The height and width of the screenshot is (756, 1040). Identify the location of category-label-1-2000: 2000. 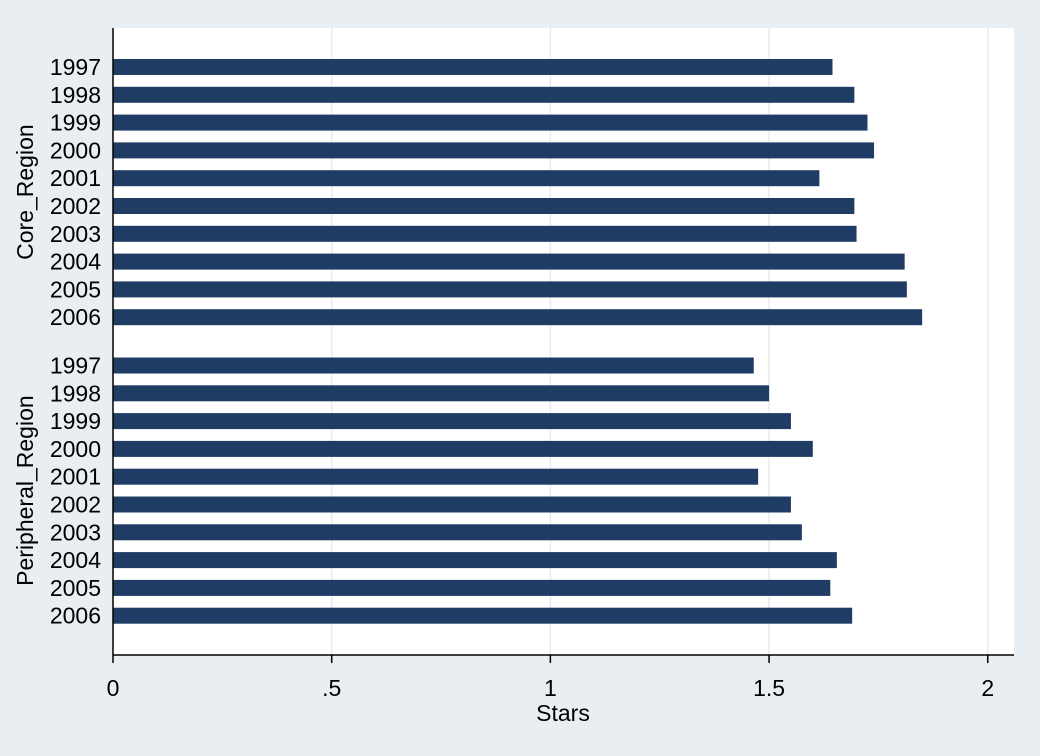
(75, 449).